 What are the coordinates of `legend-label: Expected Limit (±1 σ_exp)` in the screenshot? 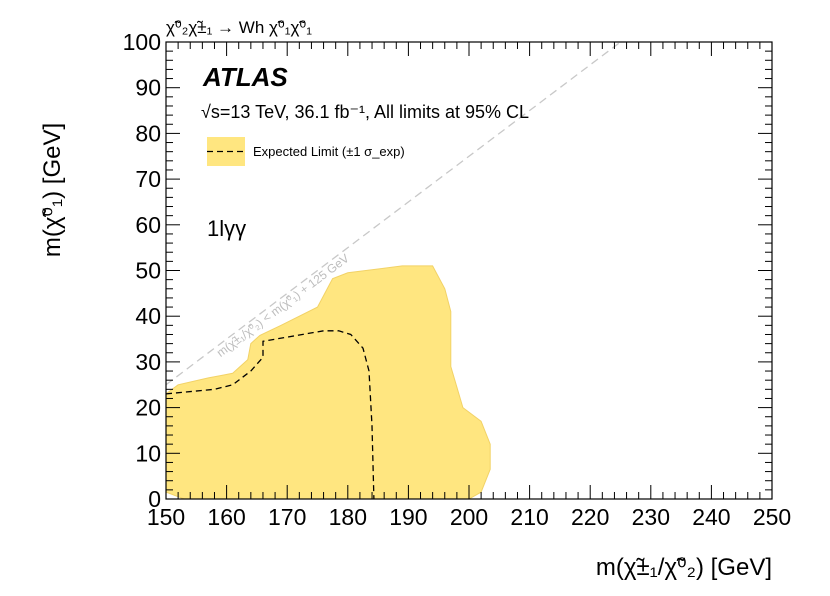 It's located at (329, 151).